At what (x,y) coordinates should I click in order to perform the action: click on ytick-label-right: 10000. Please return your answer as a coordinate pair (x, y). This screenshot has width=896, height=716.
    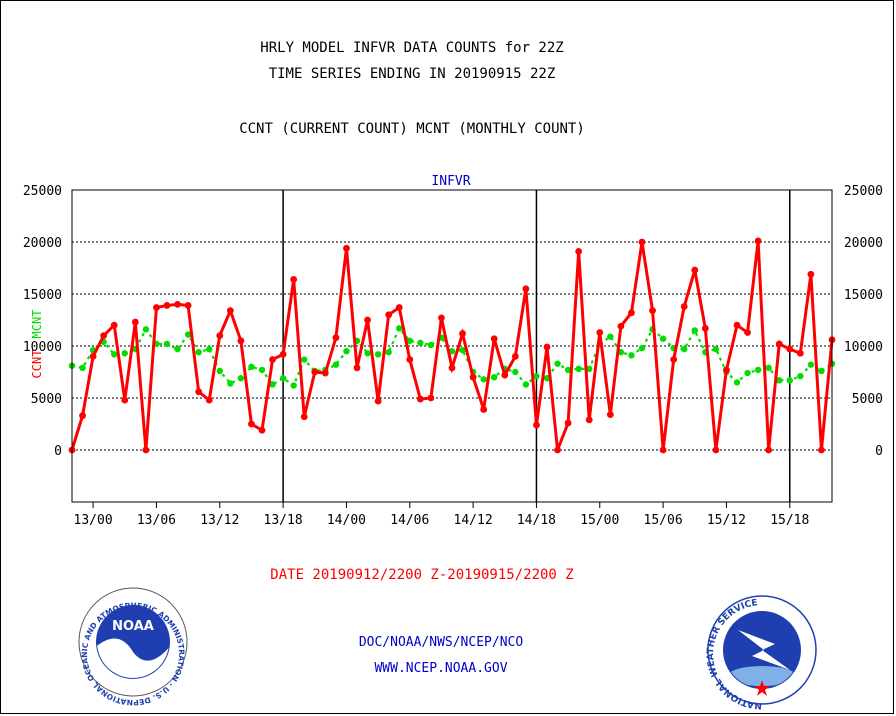
    Looking at the image, I should click on (863, 347).